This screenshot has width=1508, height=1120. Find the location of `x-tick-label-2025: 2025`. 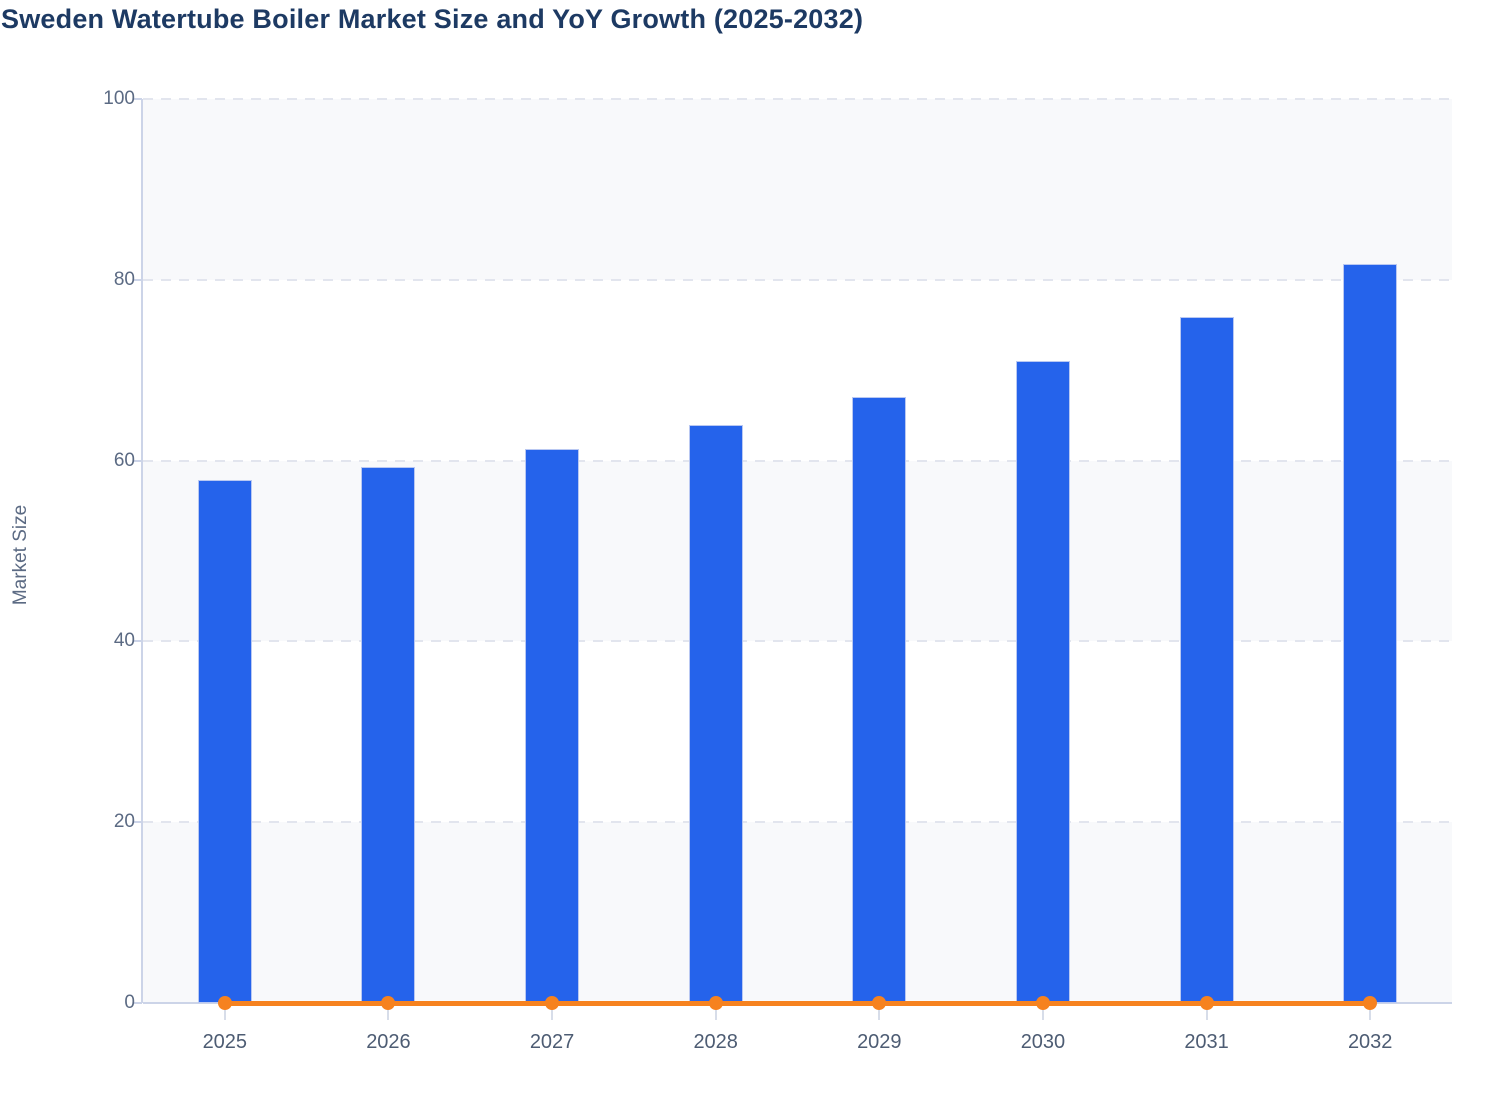

x-tick-label-2025: 2025 is located at coordinates (225, 1042).